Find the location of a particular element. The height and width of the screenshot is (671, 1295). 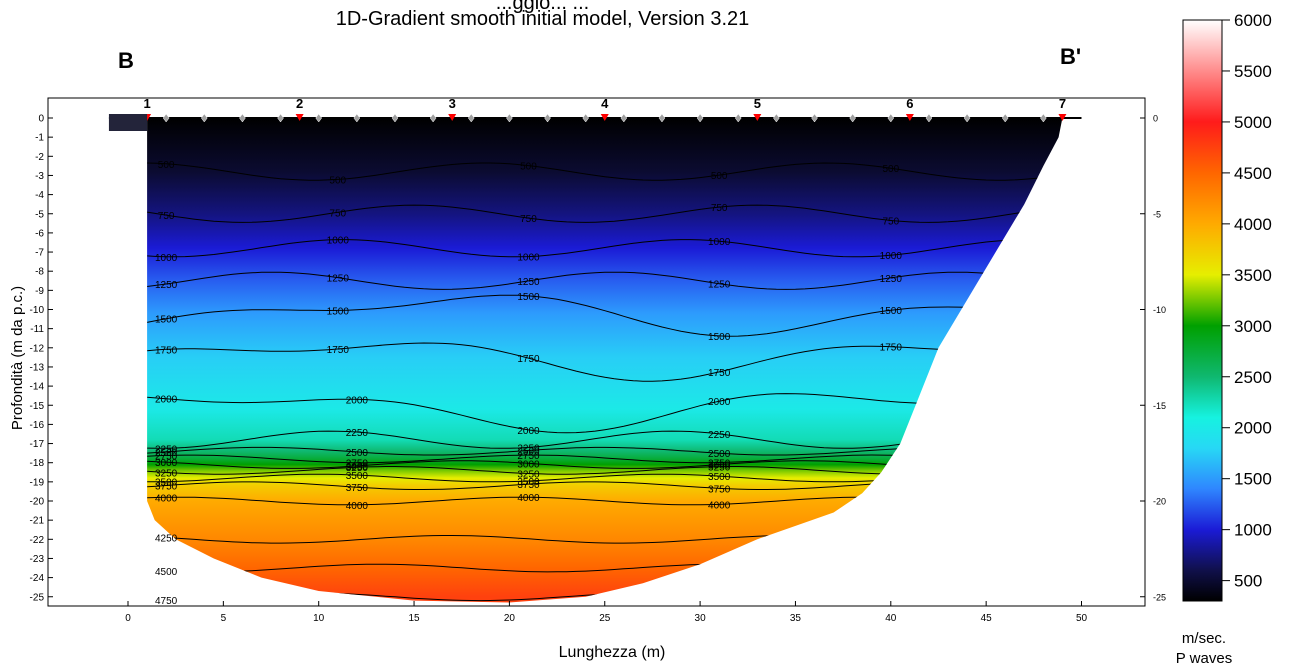

x-tick-label: 50 is located at coordinates (1082, 618).